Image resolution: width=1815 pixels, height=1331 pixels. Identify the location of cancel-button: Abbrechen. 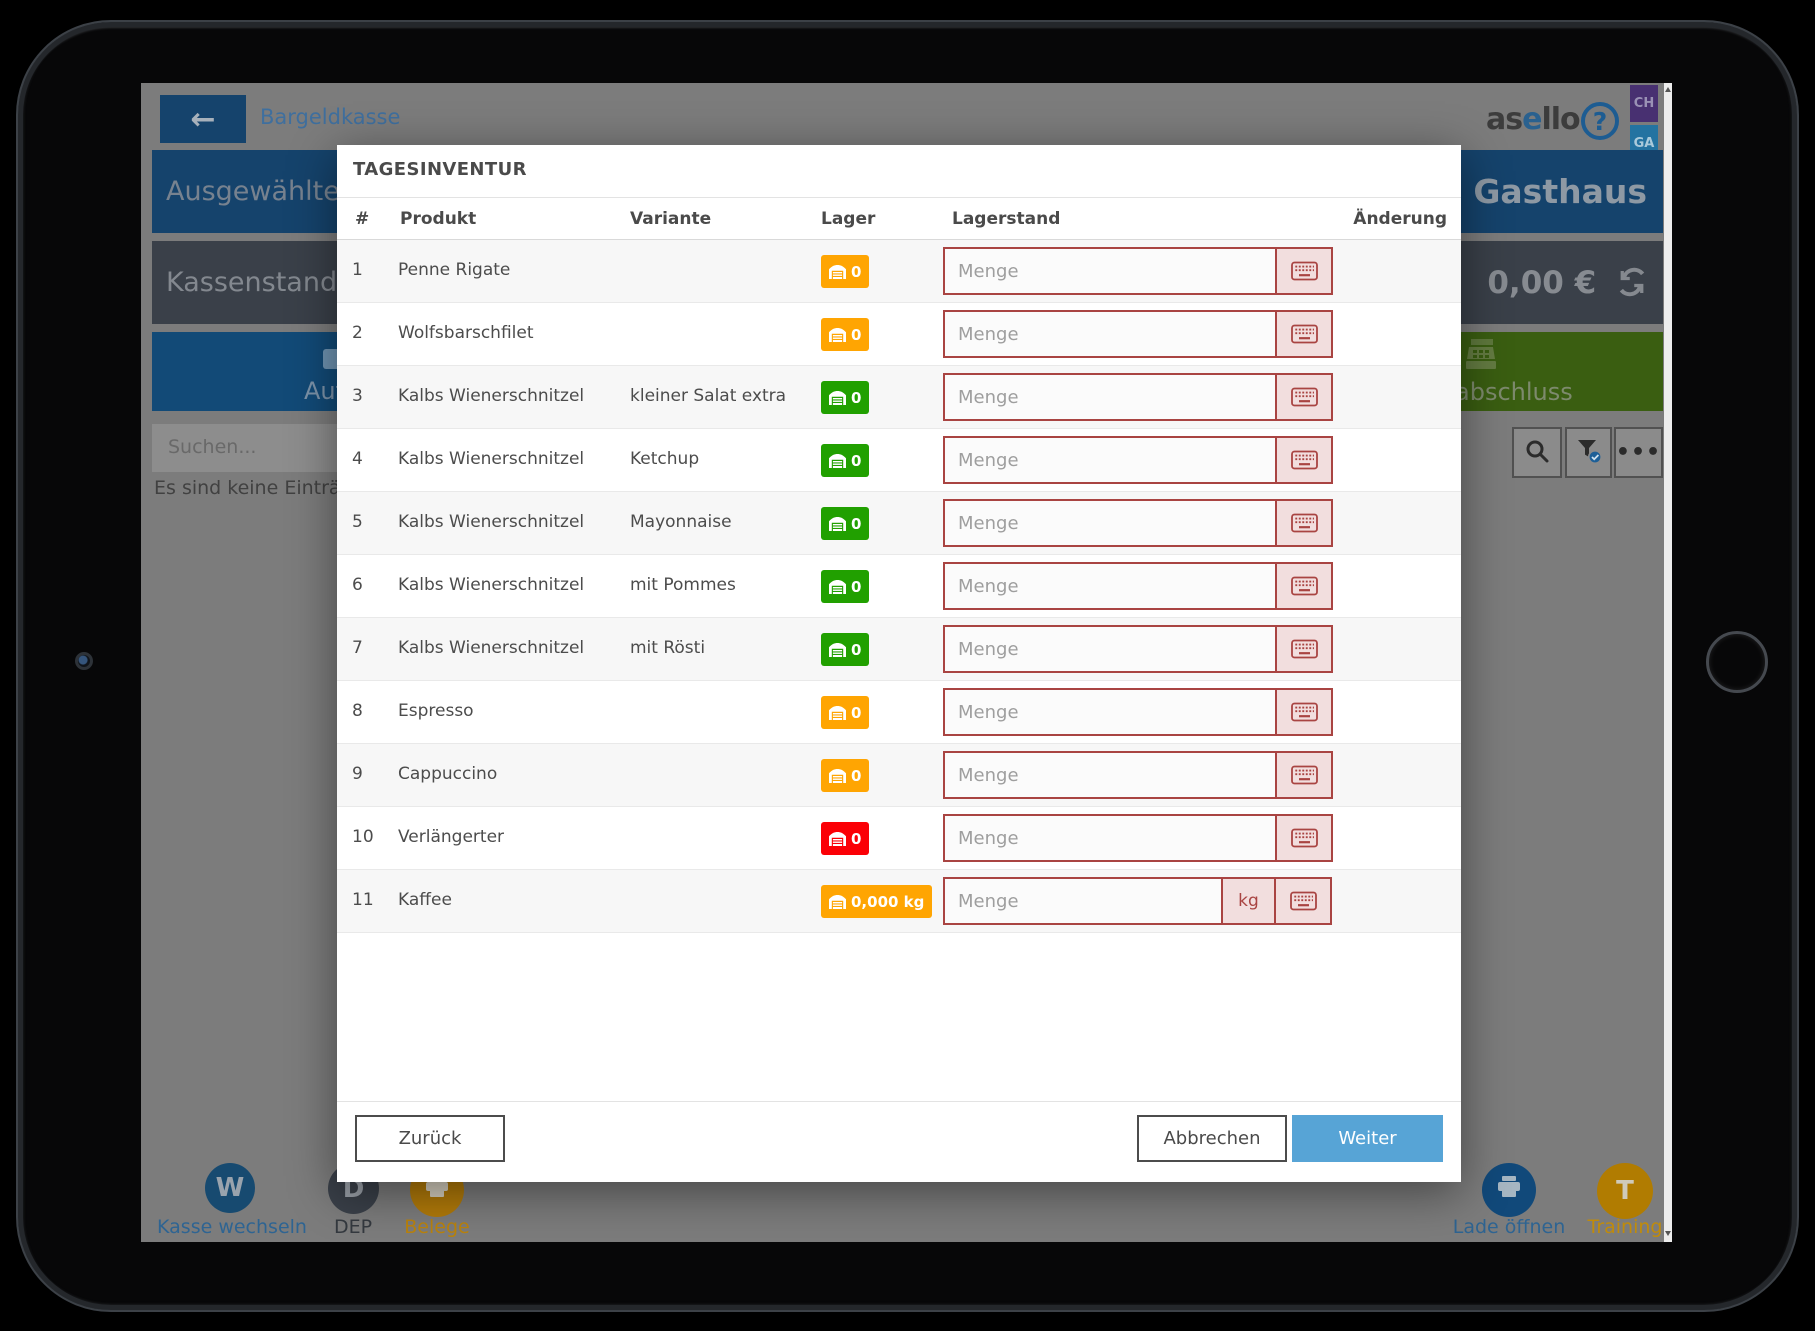
(1212, 1138).